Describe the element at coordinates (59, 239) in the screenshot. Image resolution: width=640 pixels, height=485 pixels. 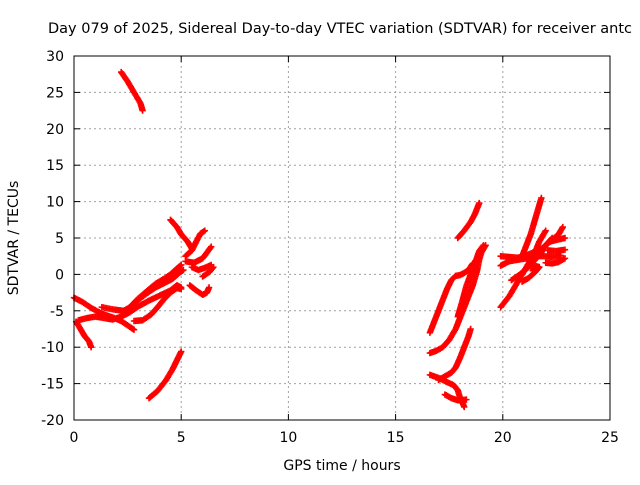
I see `y-tick-label: 5` at that location.